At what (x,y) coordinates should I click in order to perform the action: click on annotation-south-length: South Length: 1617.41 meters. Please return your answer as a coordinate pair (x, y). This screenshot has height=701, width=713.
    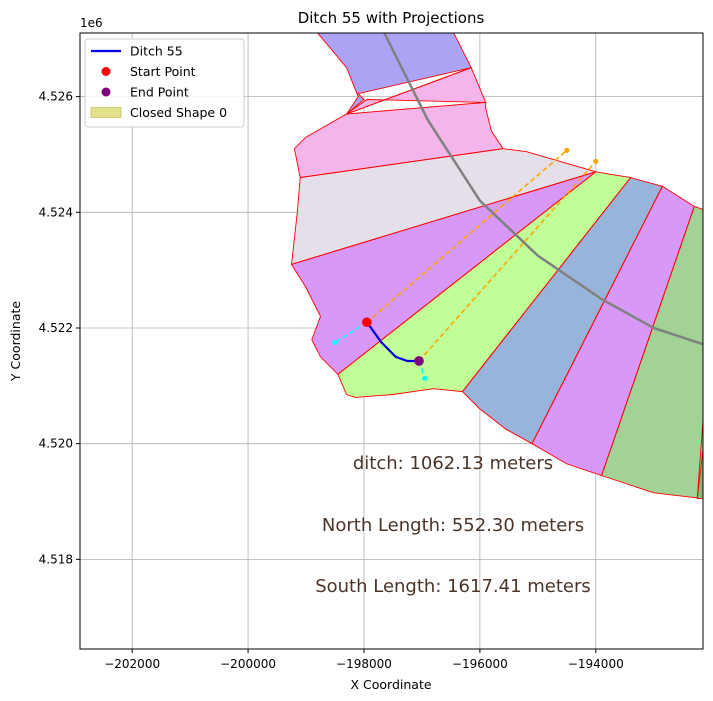
    Looking at the image, I should click on (453, 586).